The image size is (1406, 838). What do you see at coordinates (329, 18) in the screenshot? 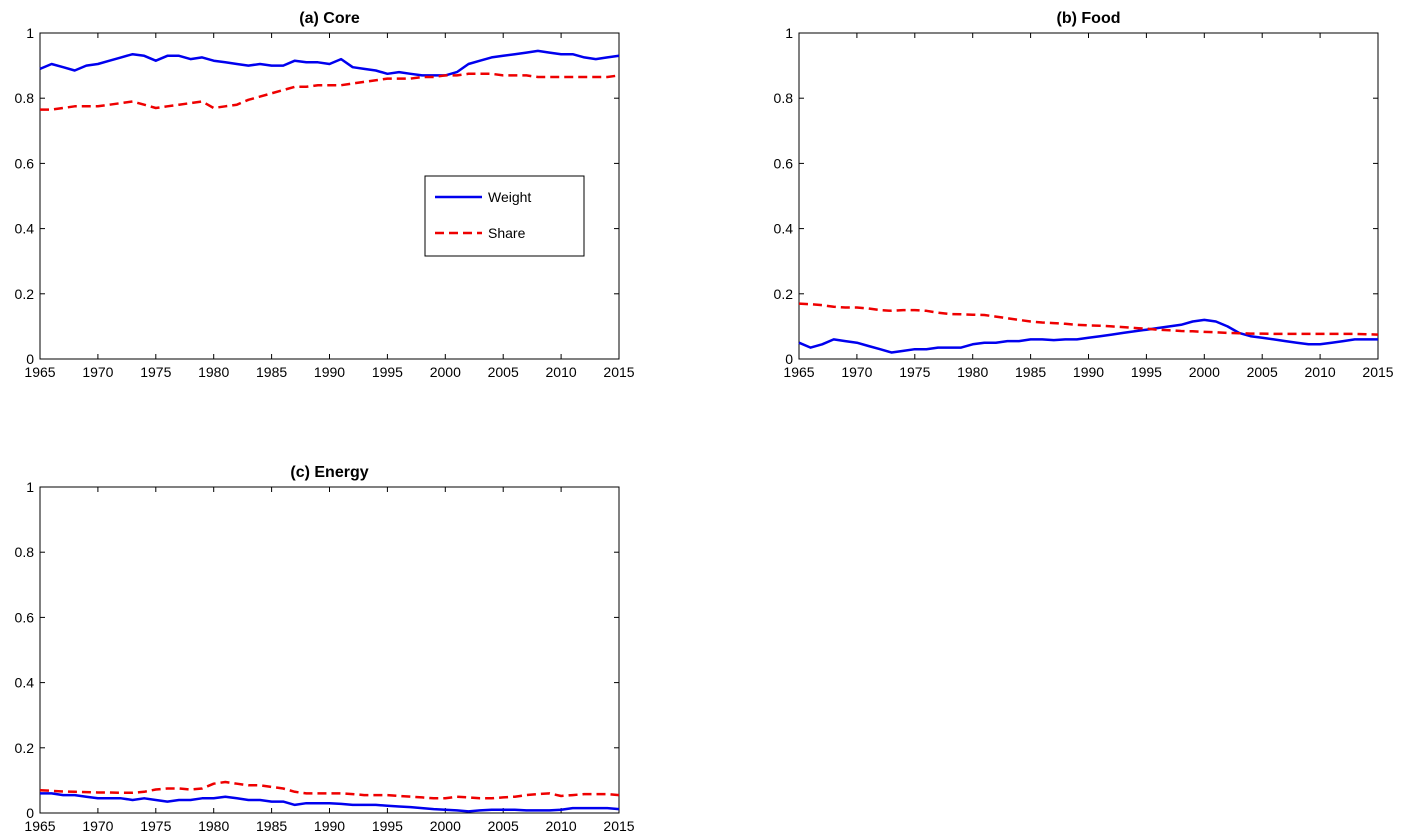
I see `chart-title: (a) Core` at bounding box center [329, 18].